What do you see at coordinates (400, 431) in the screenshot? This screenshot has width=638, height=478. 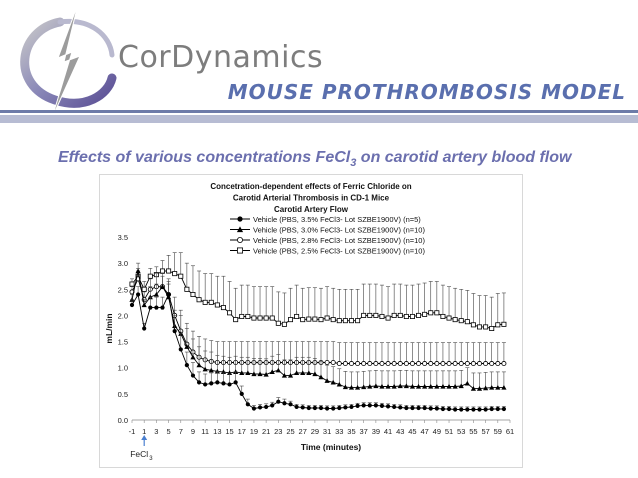 I see `x-tick-label: 43` at bounding box center [400, 431].